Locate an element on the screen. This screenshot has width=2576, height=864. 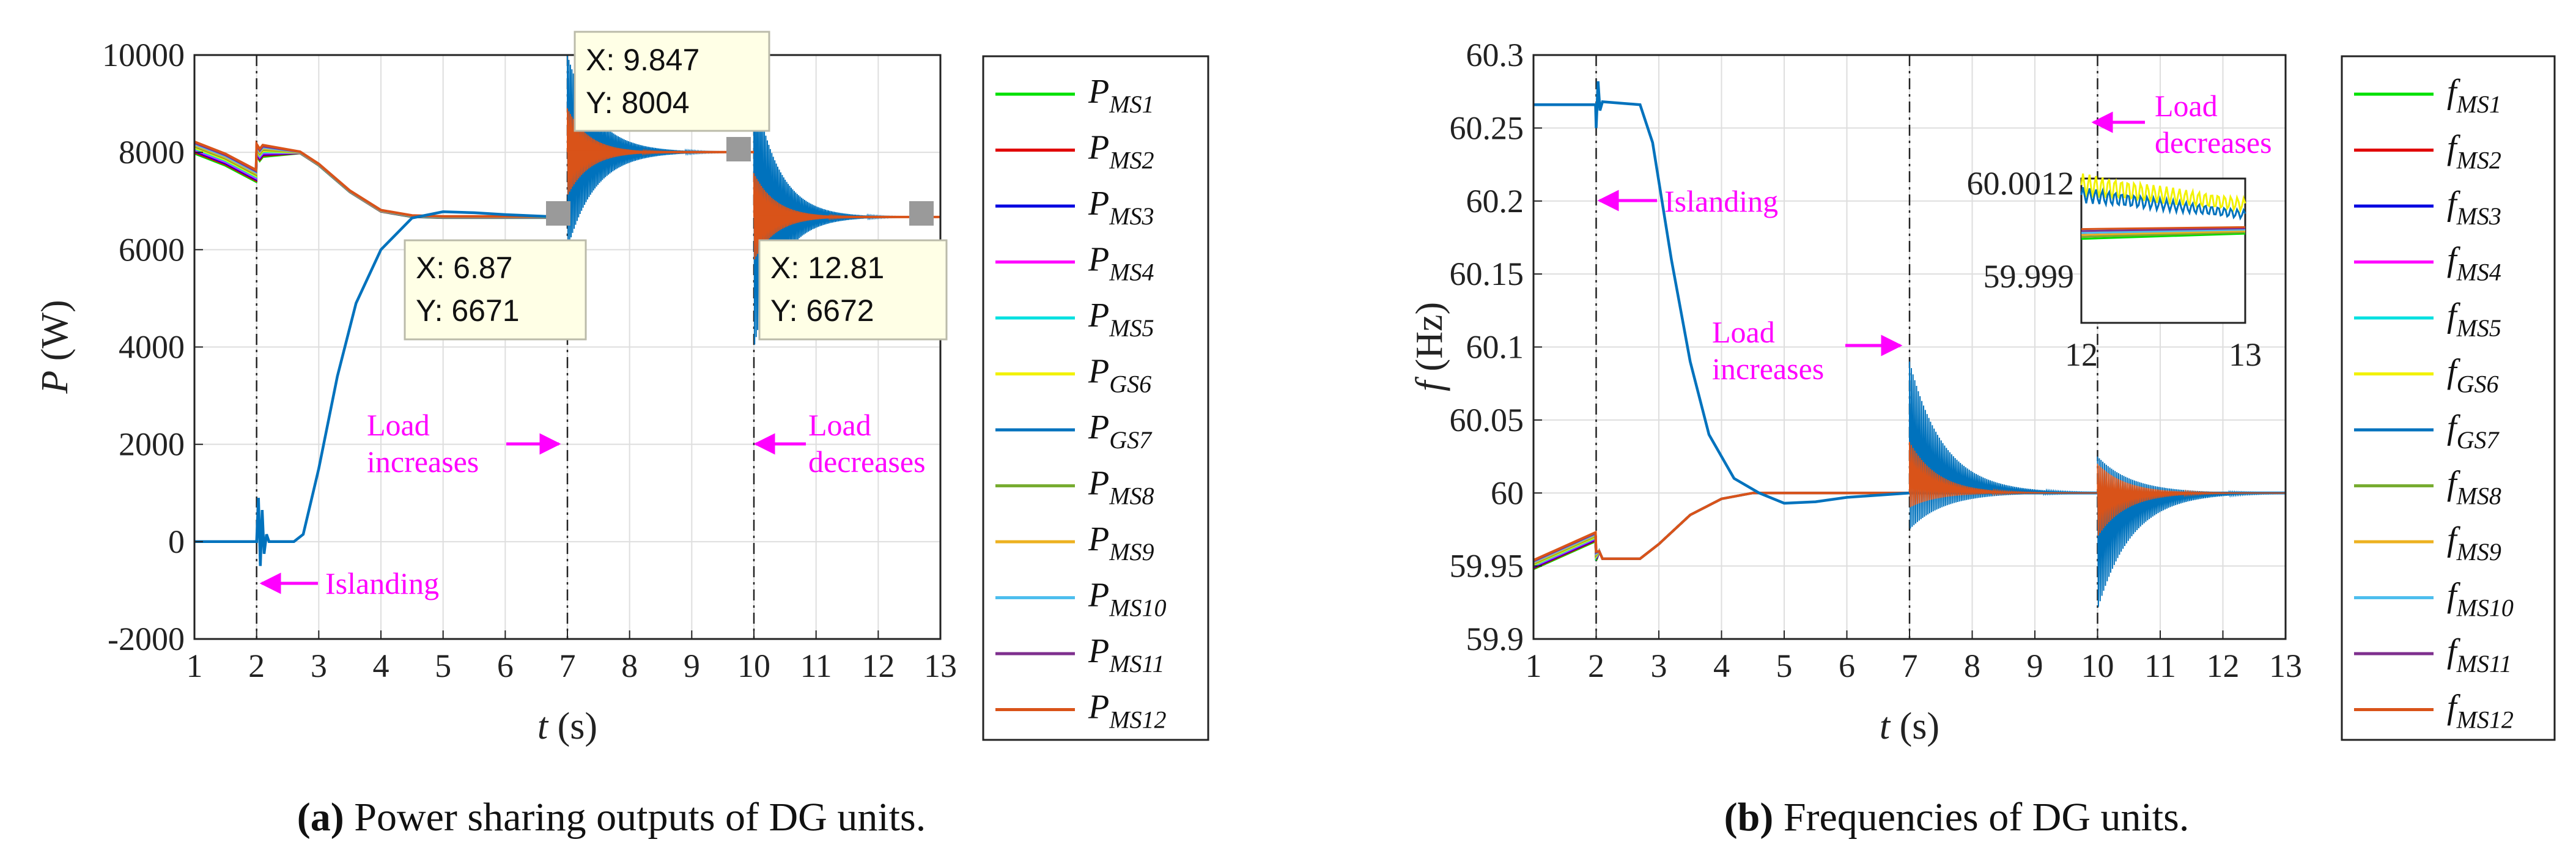
ytick-label: 60 is located at coordinates (1507, 492).